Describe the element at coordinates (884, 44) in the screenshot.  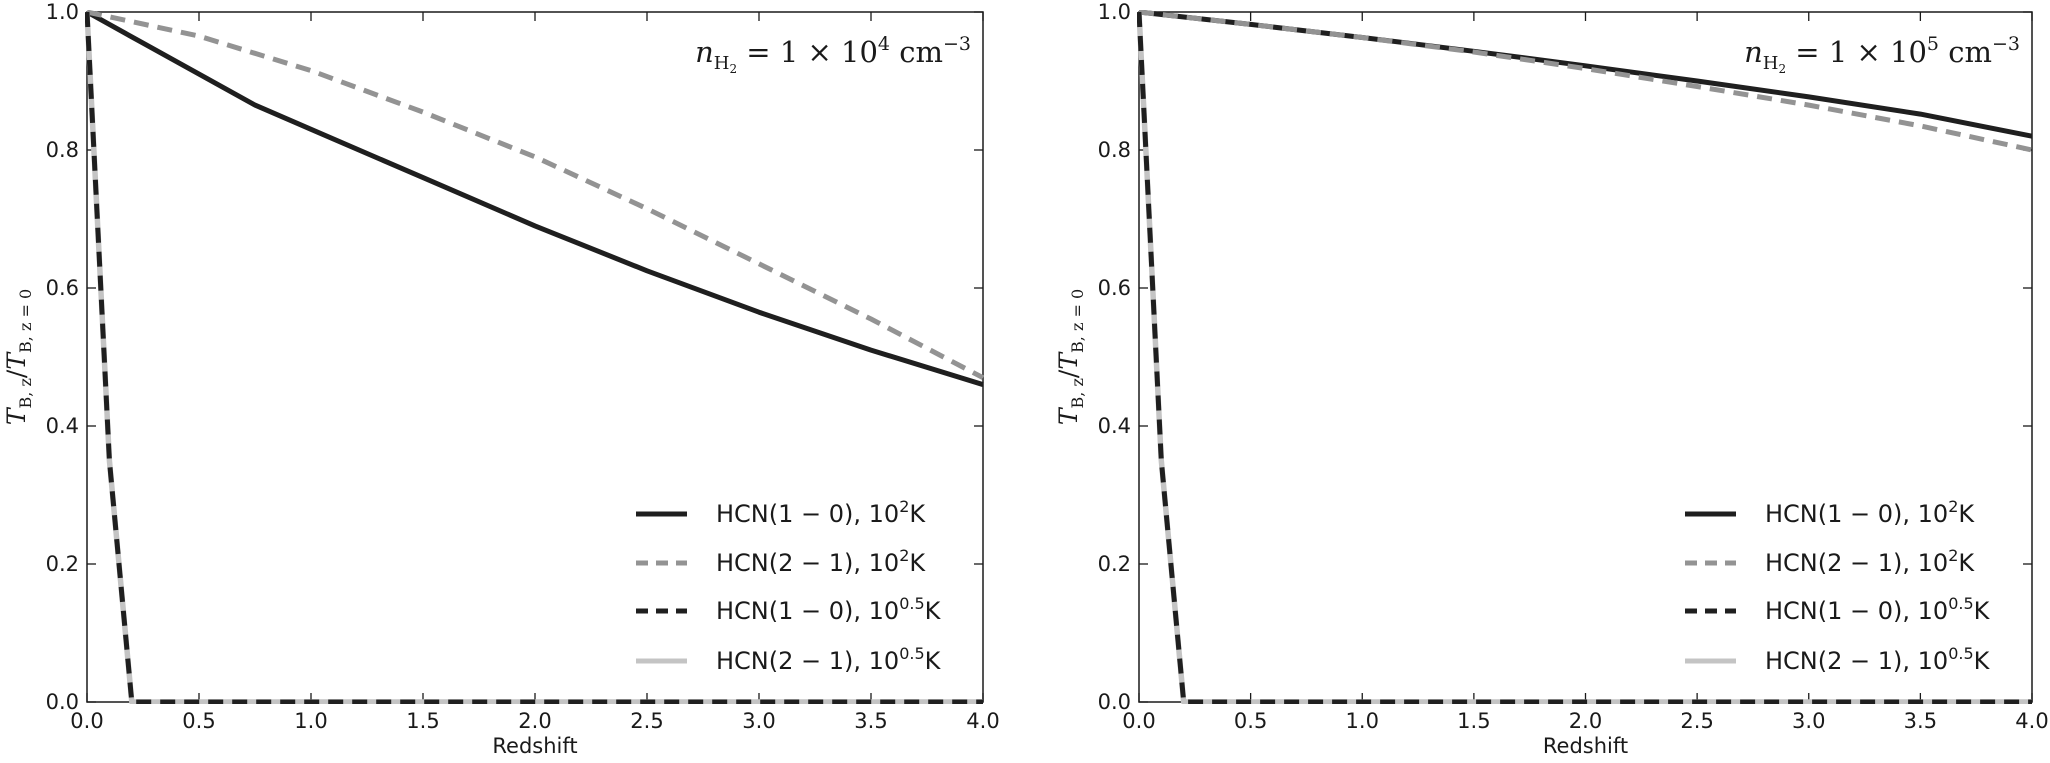
I see `annotation-exponent: 4` at that location.